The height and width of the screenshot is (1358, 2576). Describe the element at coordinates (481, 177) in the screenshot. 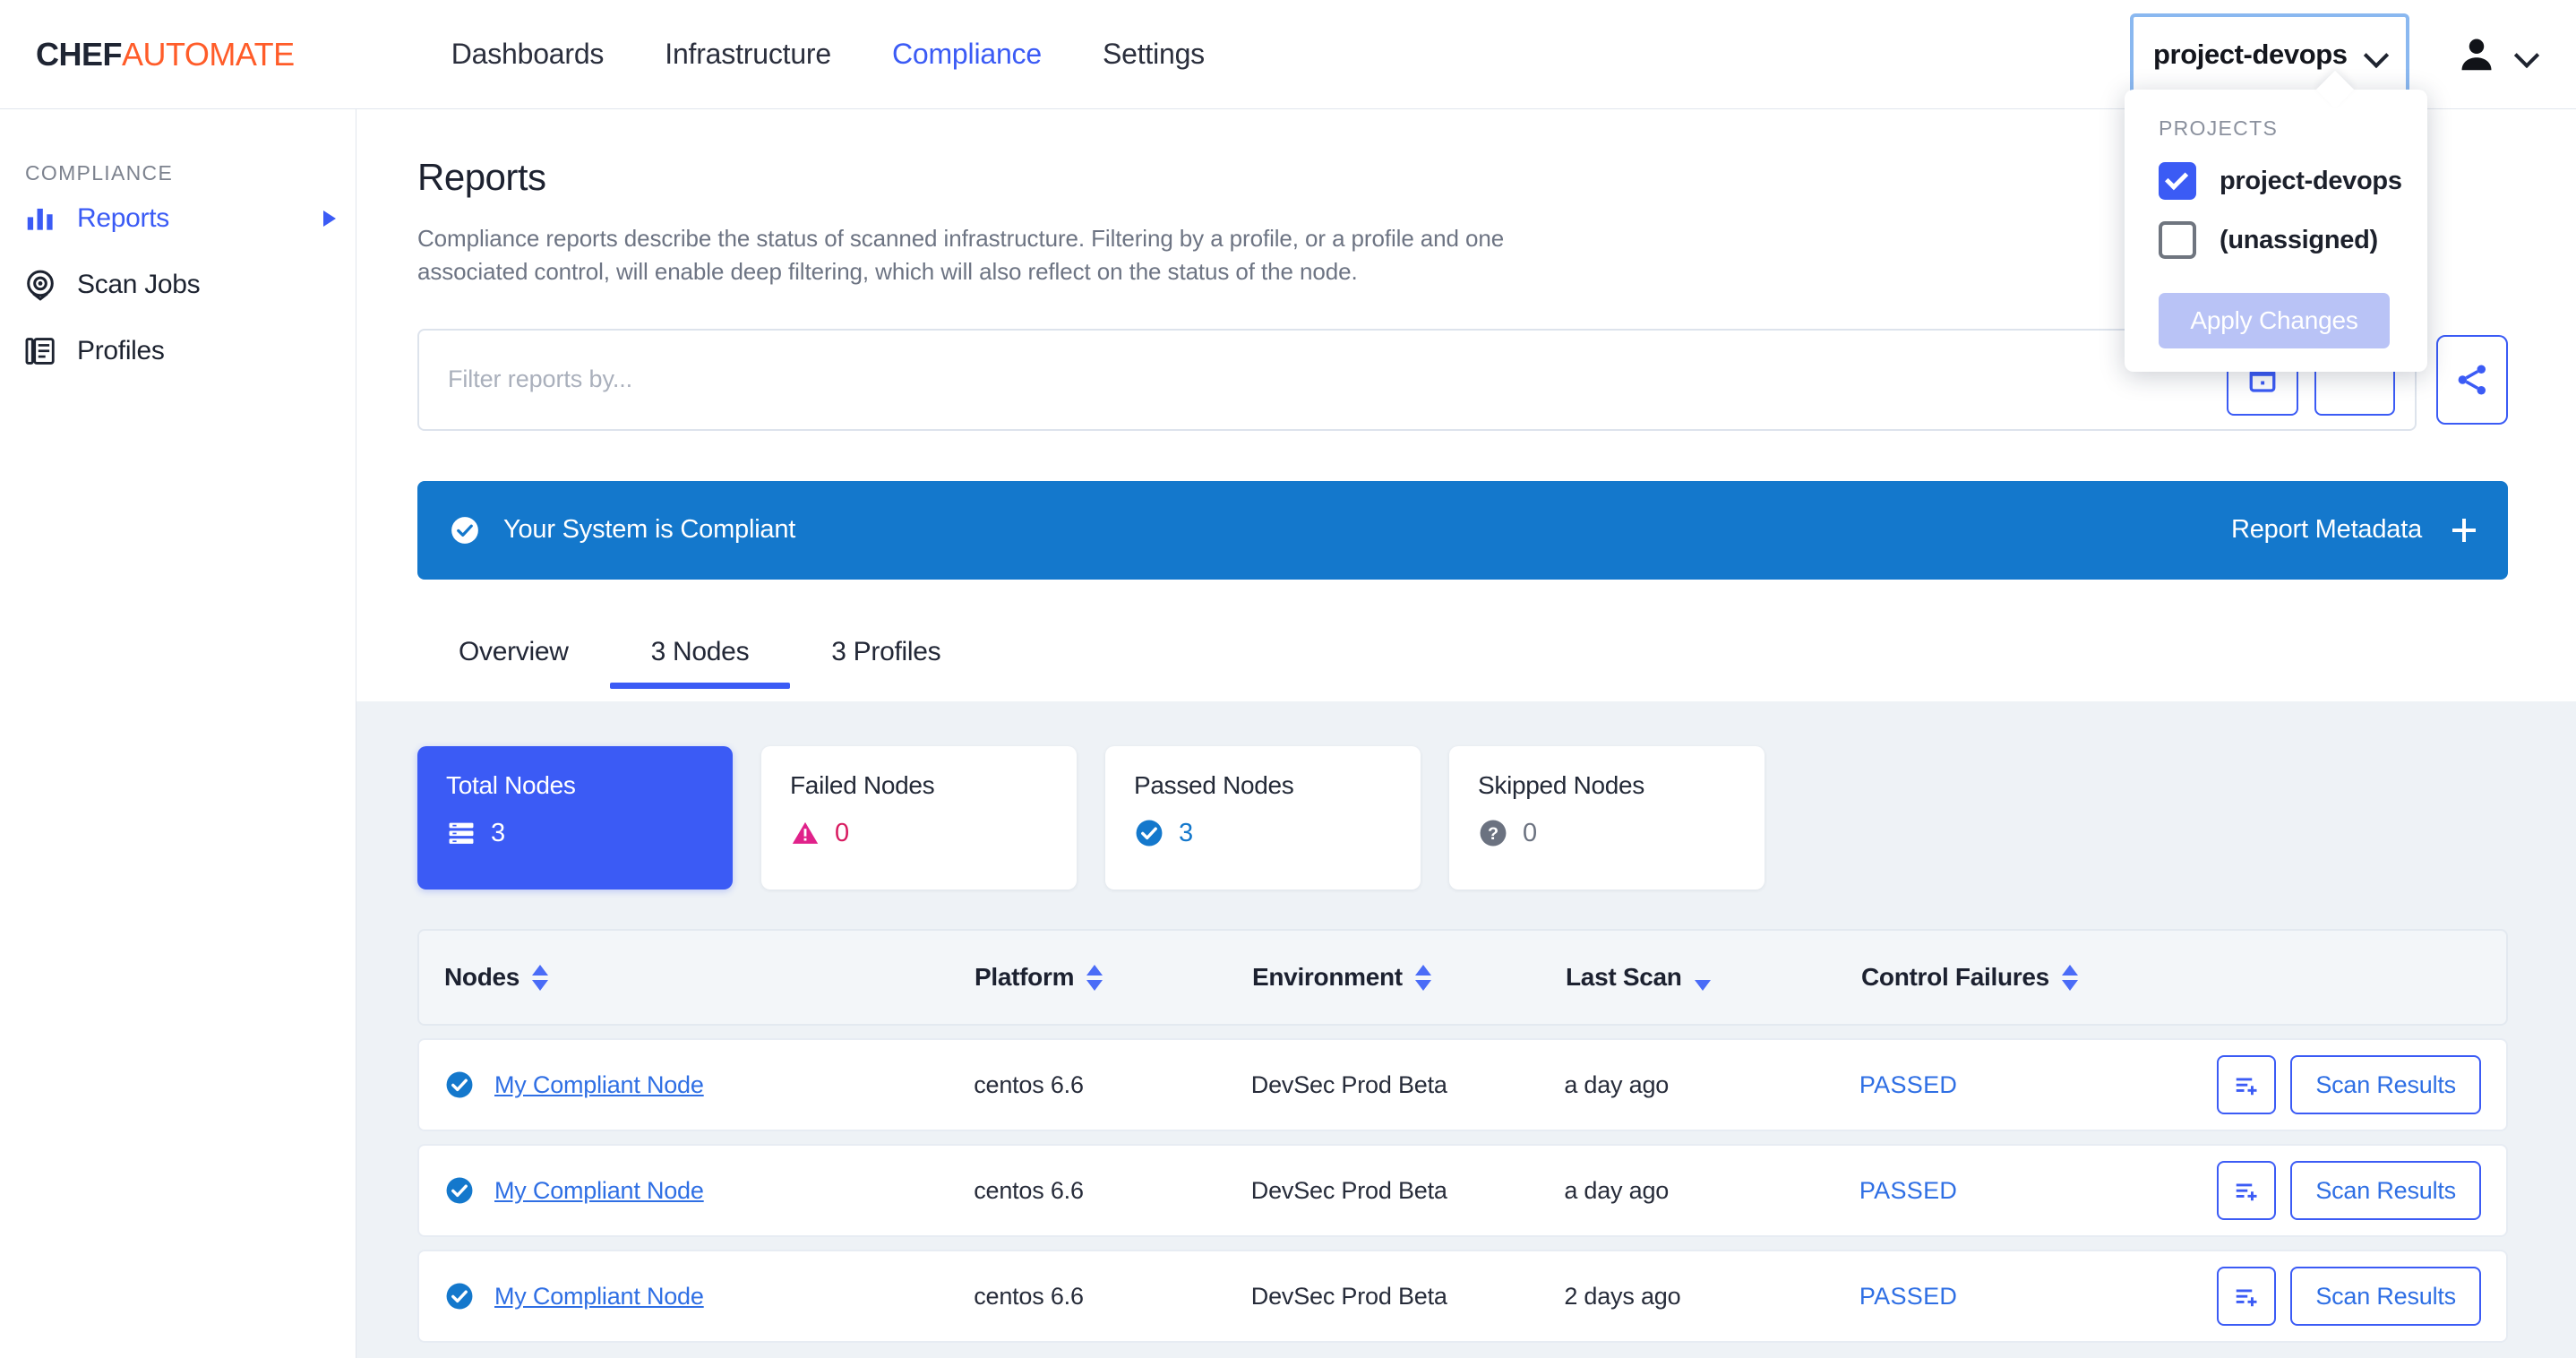

I see `page-title: Reports` at that location.